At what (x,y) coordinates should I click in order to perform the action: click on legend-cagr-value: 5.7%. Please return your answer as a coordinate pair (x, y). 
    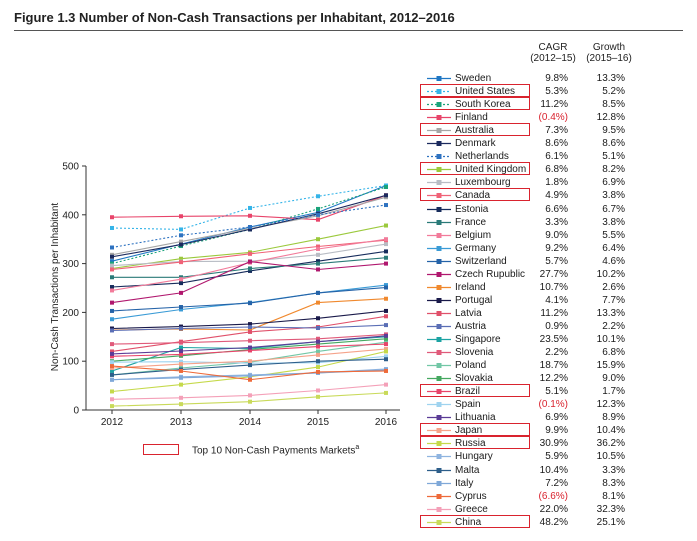
    Looking at the image, I should click on (556, 261).